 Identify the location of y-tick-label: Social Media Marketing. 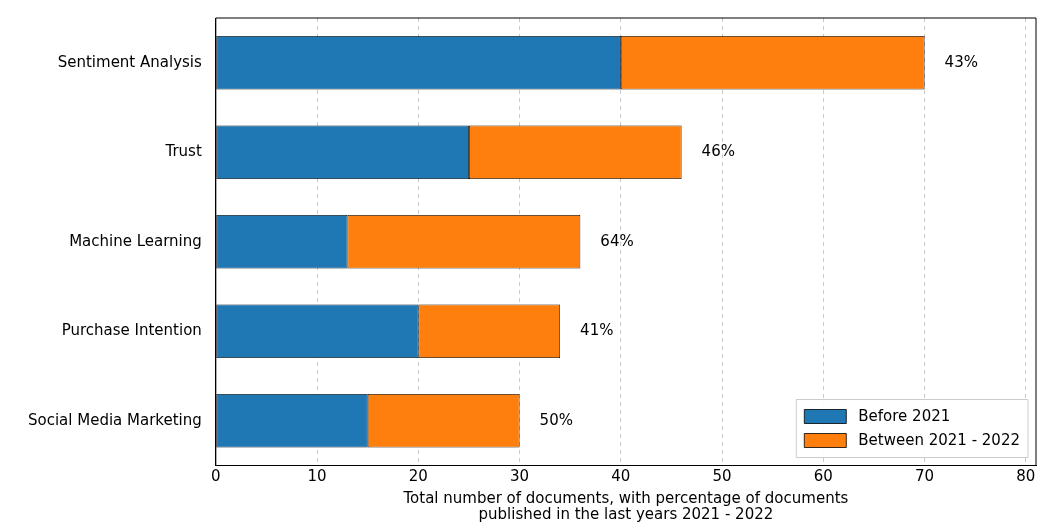
(114, 419).